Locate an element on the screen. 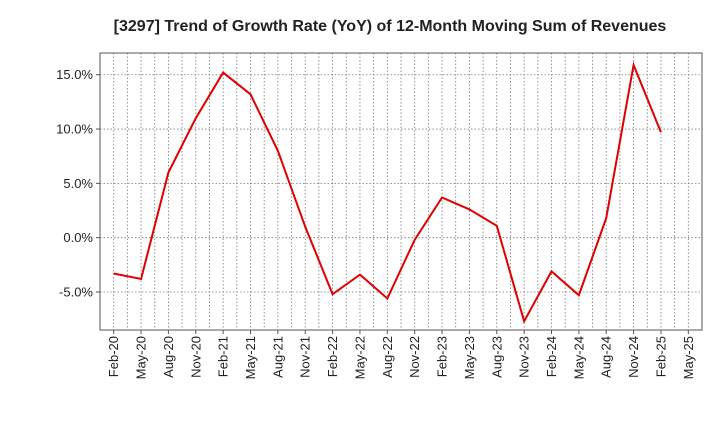 The height and width of the screenshot is (440, 720). x-tick-label: Feb-20 is located at coordinates (113, 356).